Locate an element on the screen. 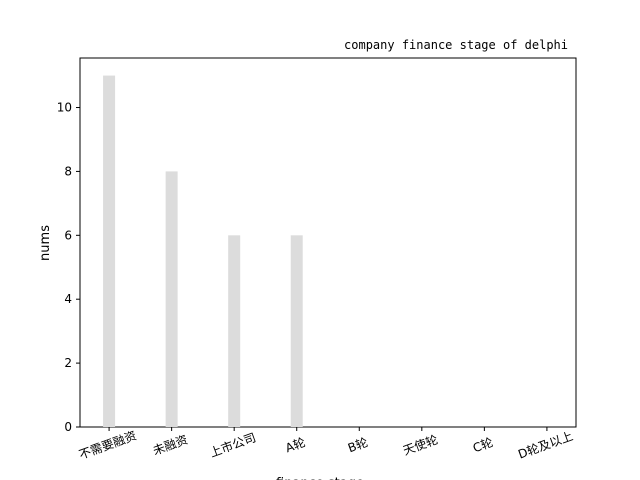 The height and width of the screenshot is (480, 640). x-tick-label: C轮 is located at coordinates (483, 445).